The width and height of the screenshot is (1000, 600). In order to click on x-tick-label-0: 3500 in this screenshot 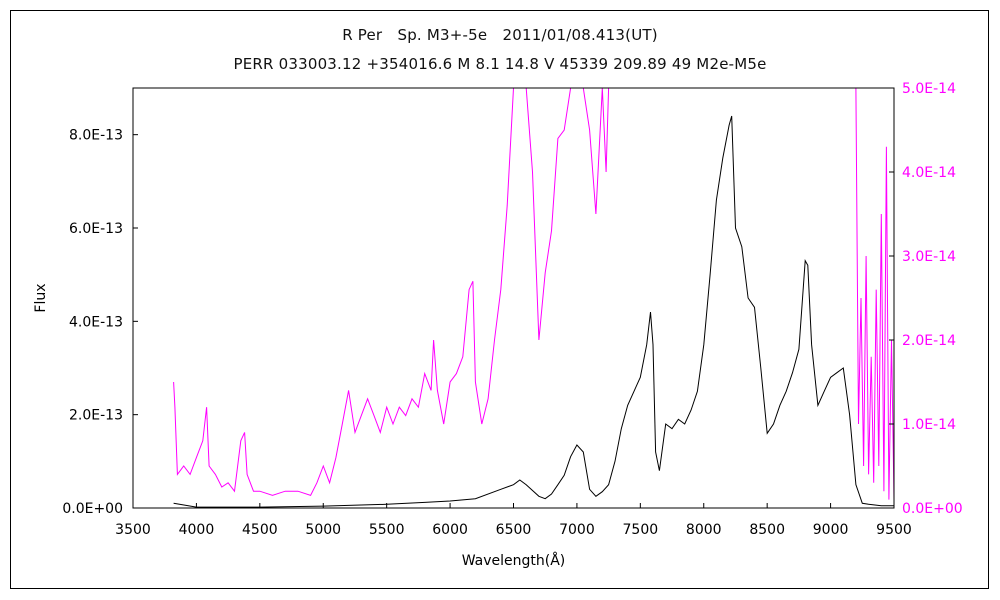, I will do `click(133, 530)`.